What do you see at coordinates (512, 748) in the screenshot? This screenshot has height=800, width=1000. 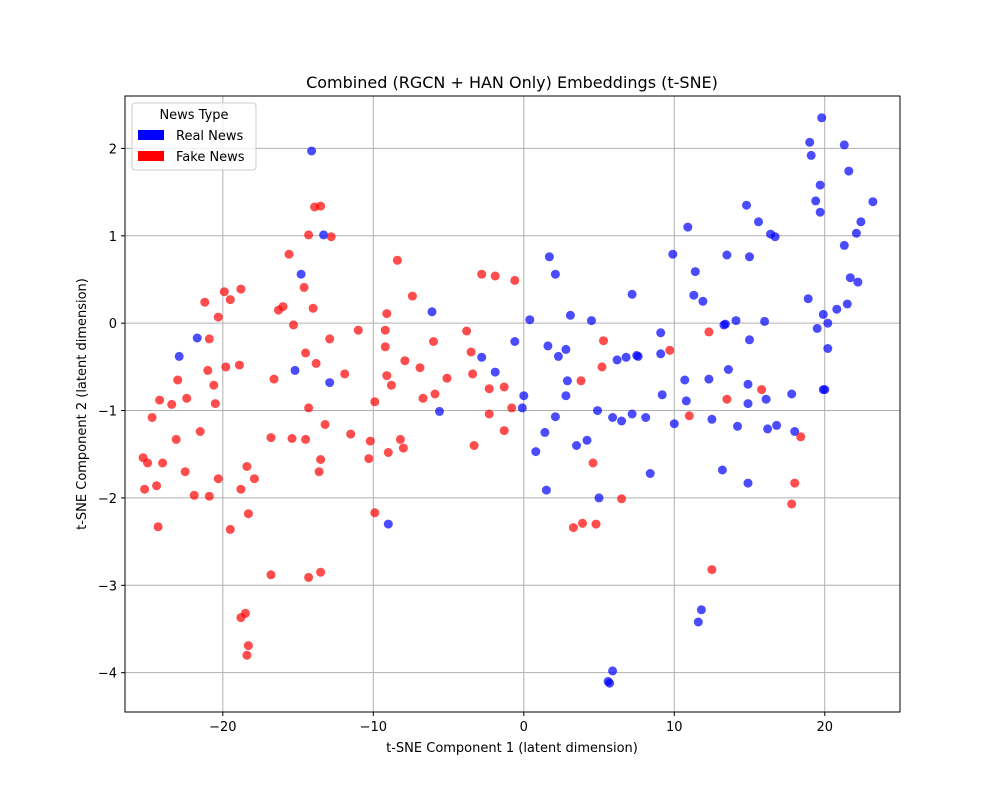 I see `x-axis-label: t-SNE Component 1 (latent dimension)` at bounding box center [512, 748].